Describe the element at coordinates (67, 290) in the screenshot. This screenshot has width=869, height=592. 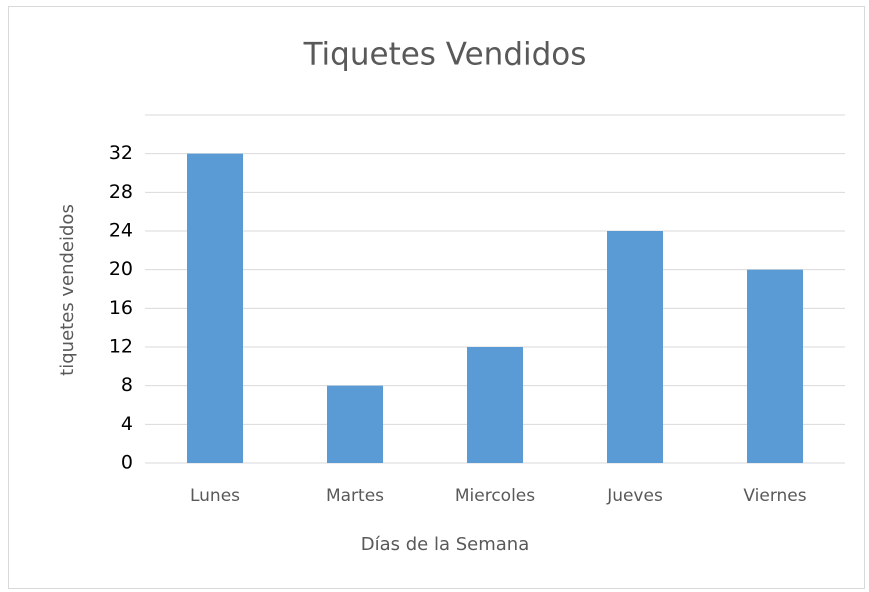
I see `y-axis-title: tiquetes vendeidos` at that location.